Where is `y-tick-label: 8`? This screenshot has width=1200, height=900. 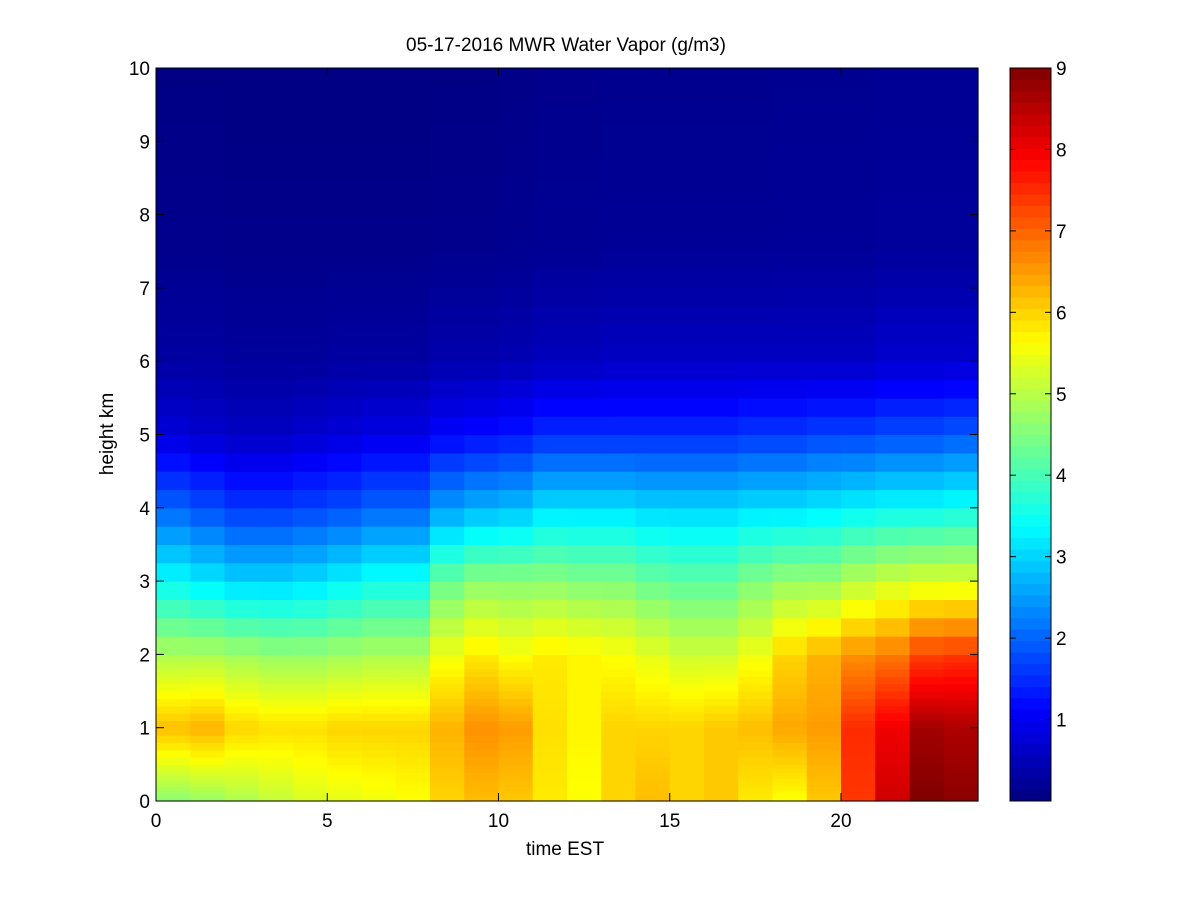
y-tick-label: 8 is located at coordinates (144, 216).